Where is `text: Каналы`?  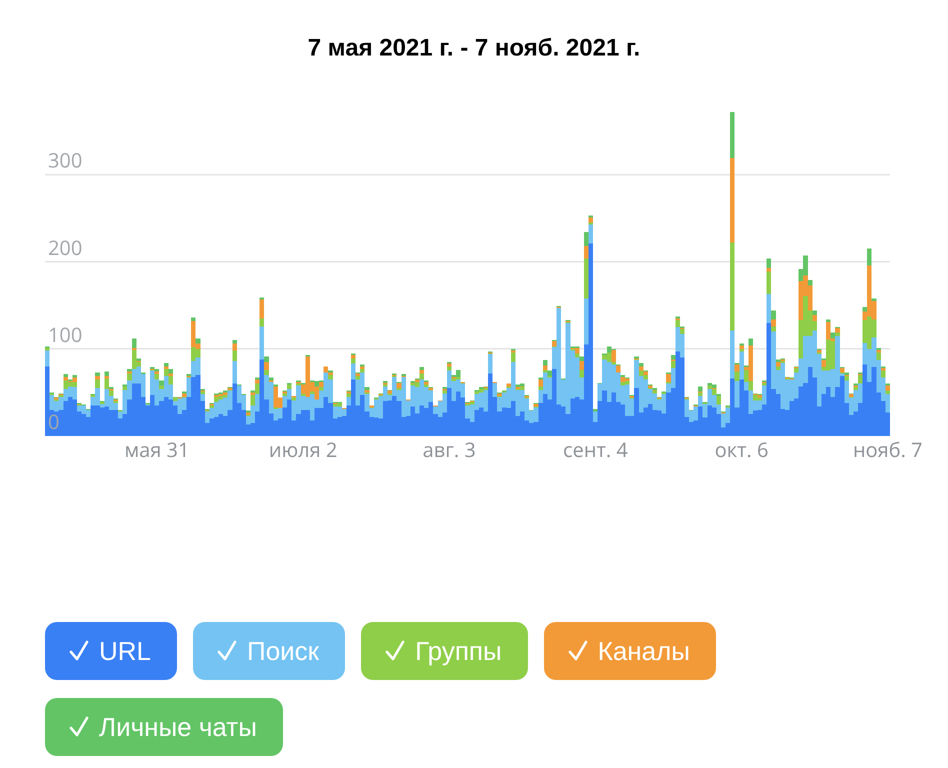
text: Каналы is located at coordinates (644, 651).